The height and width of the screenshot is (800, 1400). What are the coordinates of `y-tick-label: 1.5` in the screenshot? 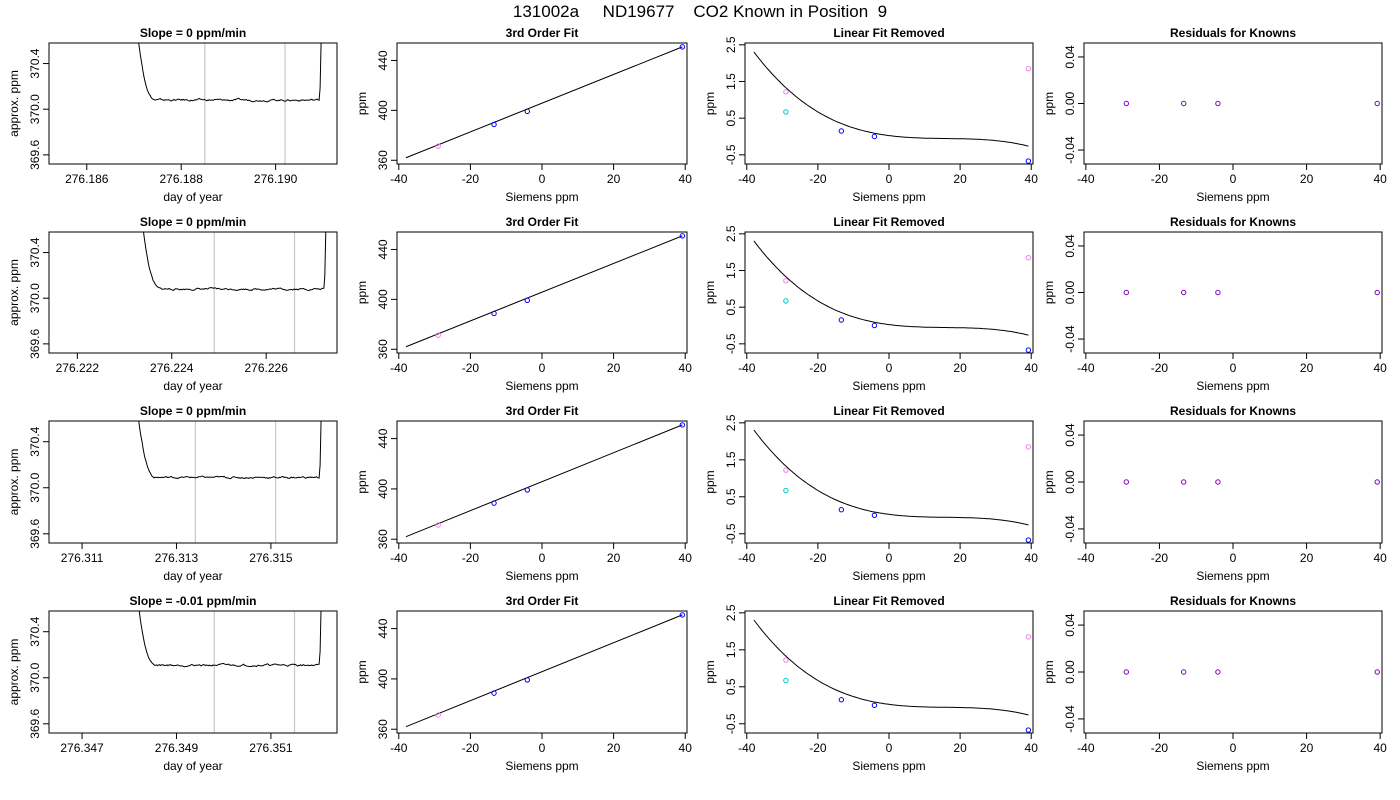 It's located at (731, 270).